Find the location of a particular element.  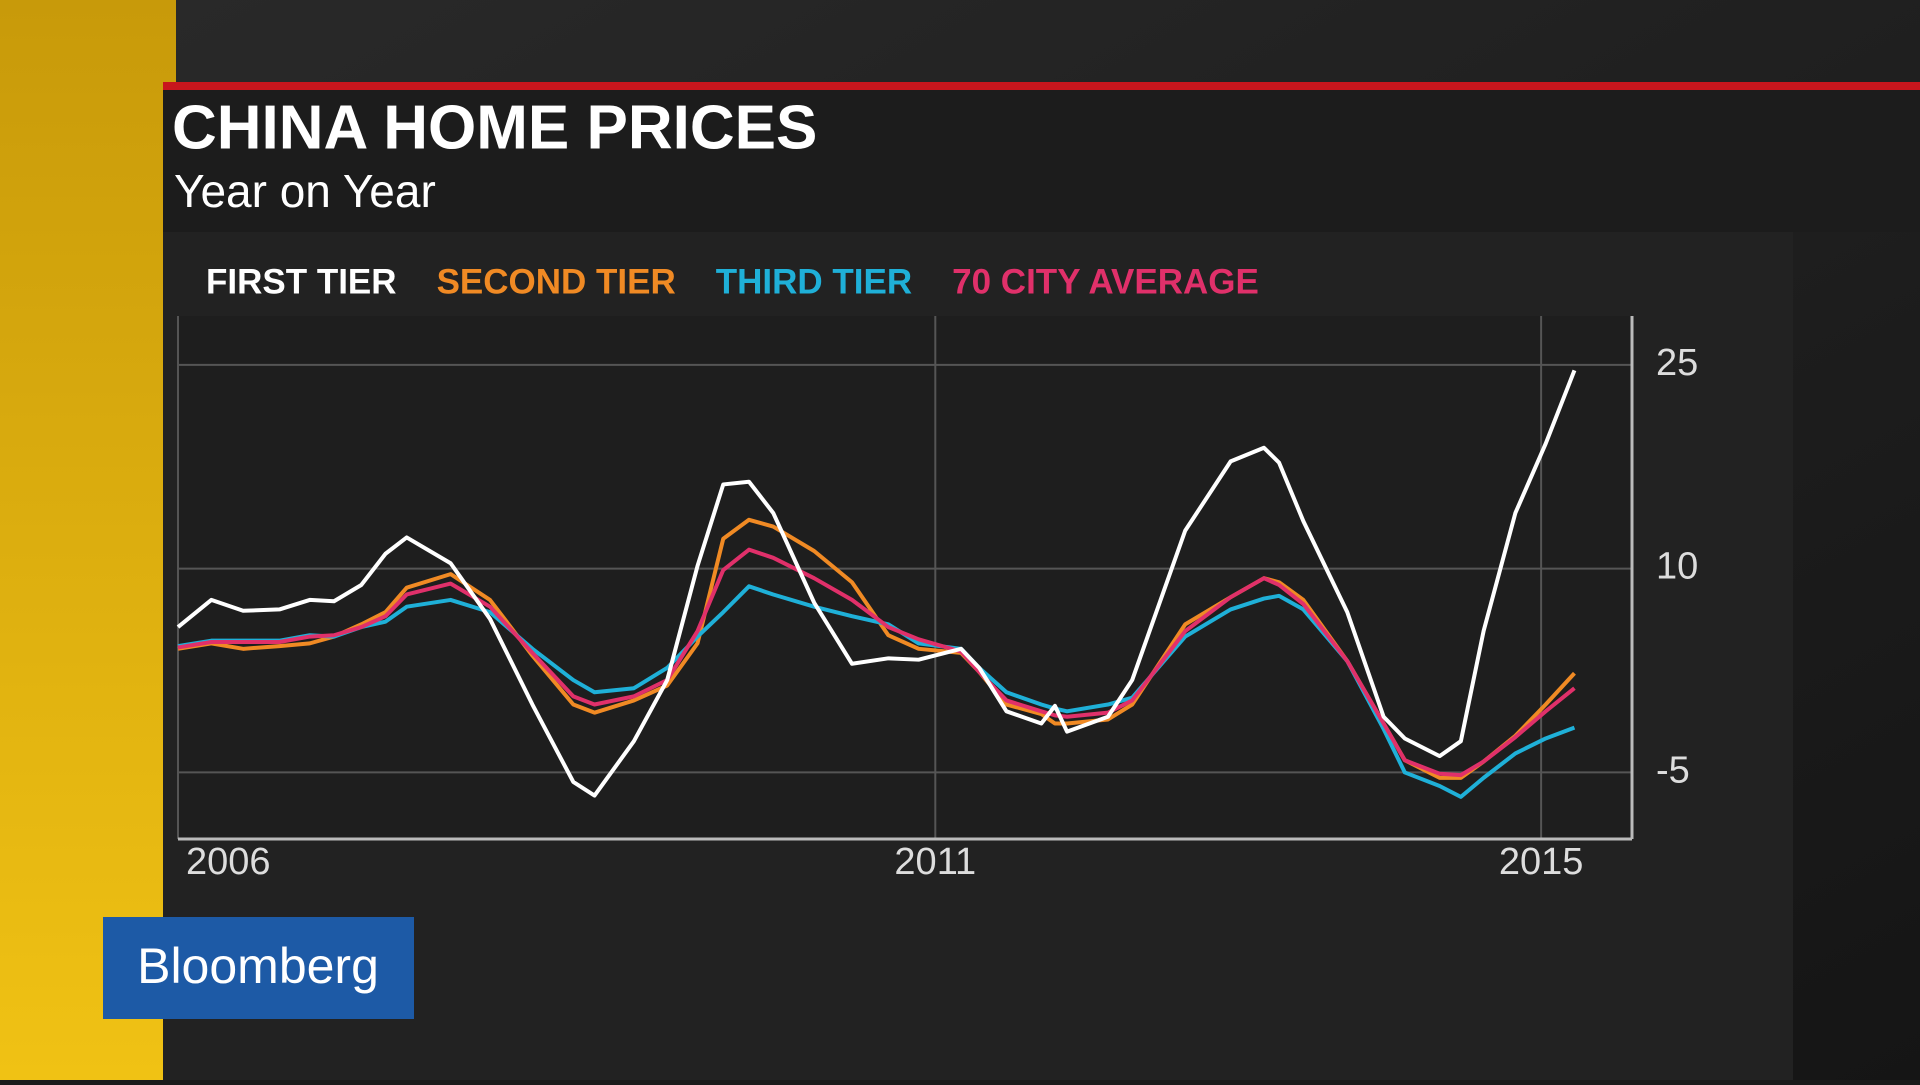

chart-subtitle: Year on Year is located at coordinates (305, 191).